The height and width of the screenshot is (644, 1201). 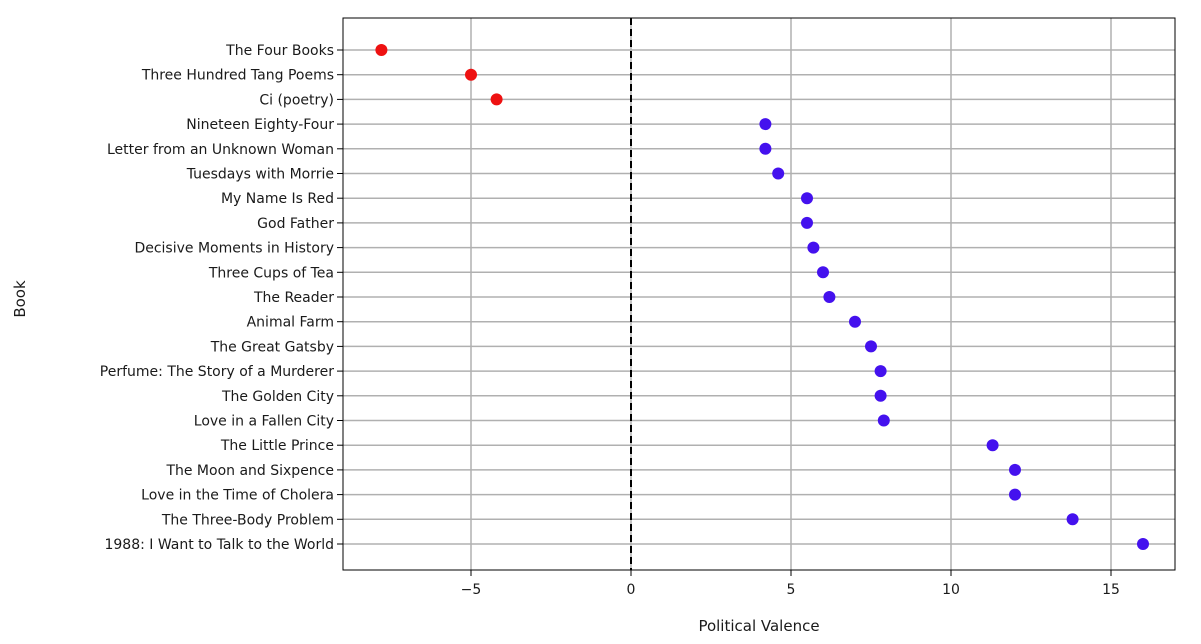 What do you see at coordinates (277, 446) in the screenshot?
I see `y-tick-label: The Little Prince` at bounding box center [277, 446].